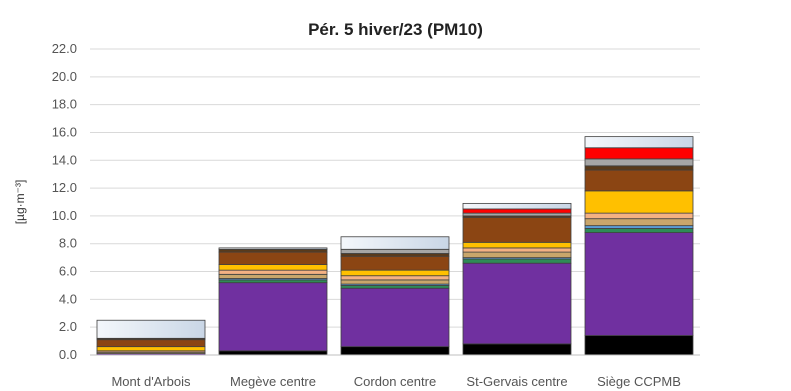 This screenshot has height=391, width=791. What do you see at coordinates (64, 215) in the screenshot?
I see `y-tick-label: 10.0` at bounding box center [64, 215].